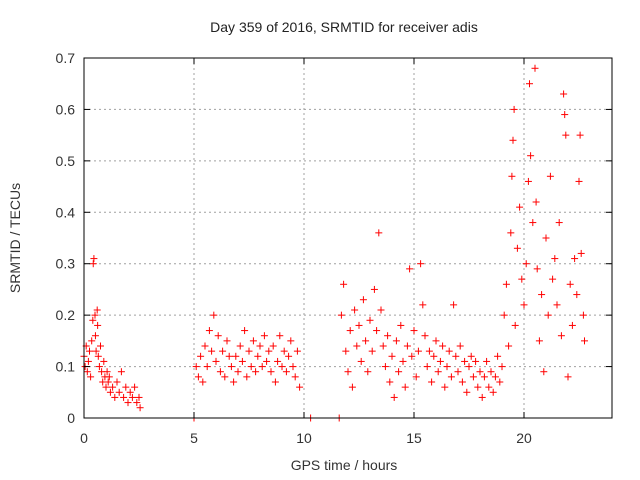 This screenshot has width=640, height=480. I want to click on y-axis-label: SRMTID / TECUs, so click(15, 238).